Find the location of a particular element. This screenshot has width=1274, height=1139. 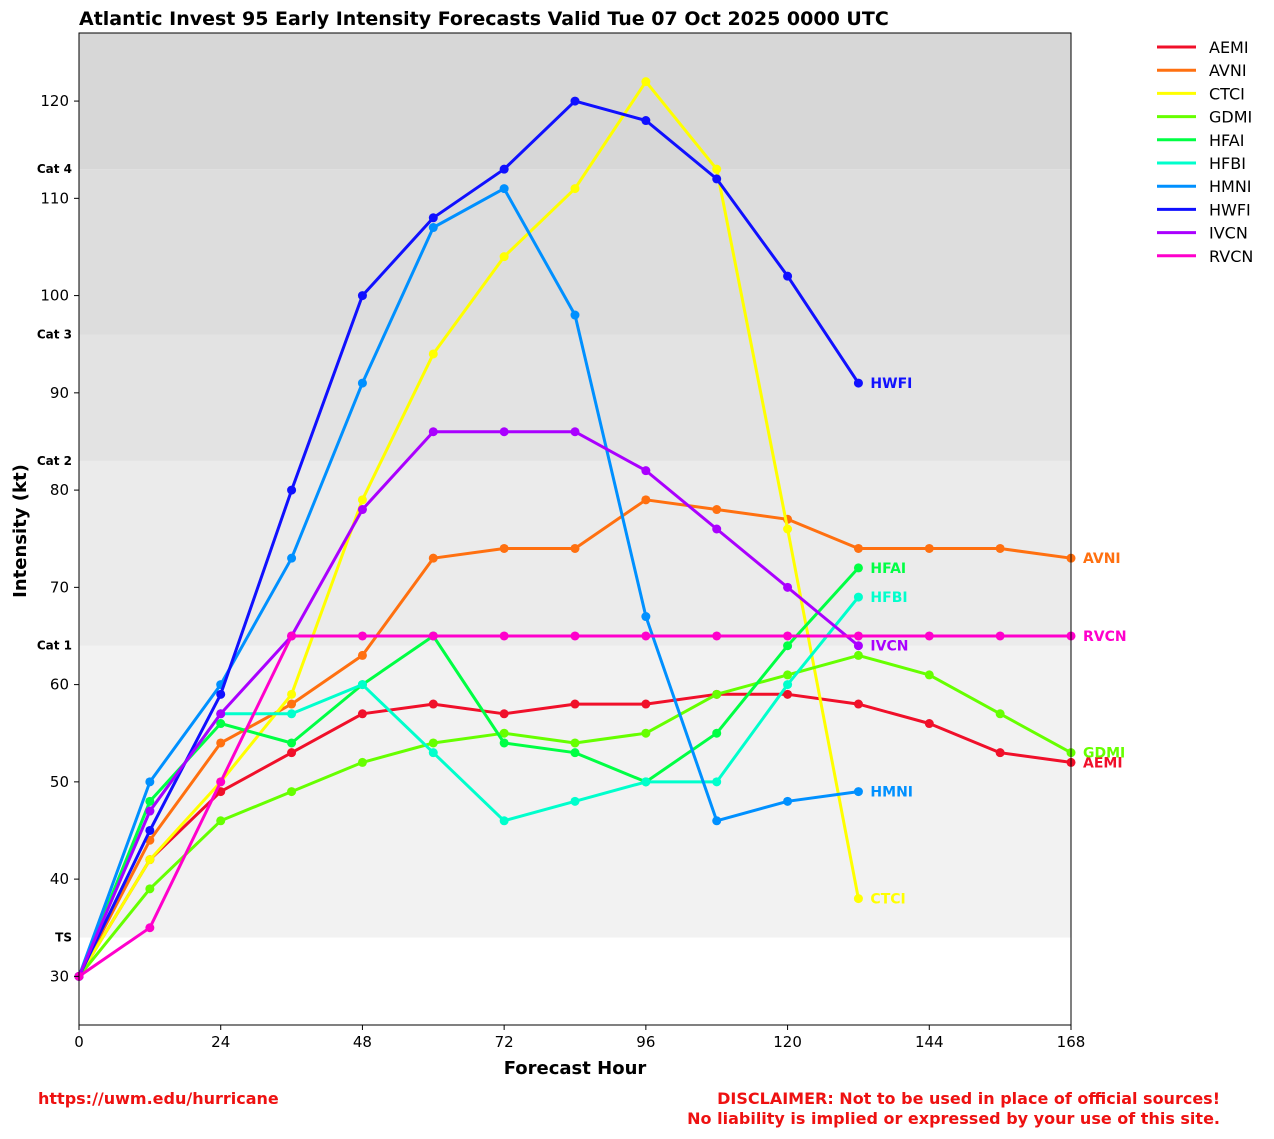

legend-item-rvcn: RVCN is located at coordinates (1205, 256).